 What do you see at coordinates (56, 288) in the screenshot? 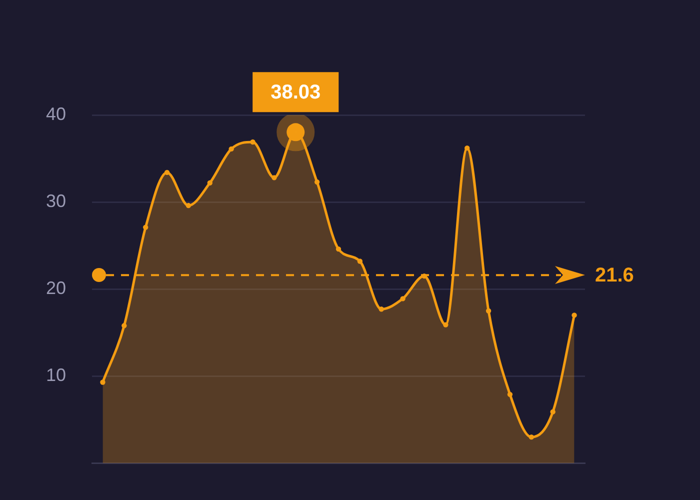
I see `y-tick-label: 20` at bounding box center [56, 288].